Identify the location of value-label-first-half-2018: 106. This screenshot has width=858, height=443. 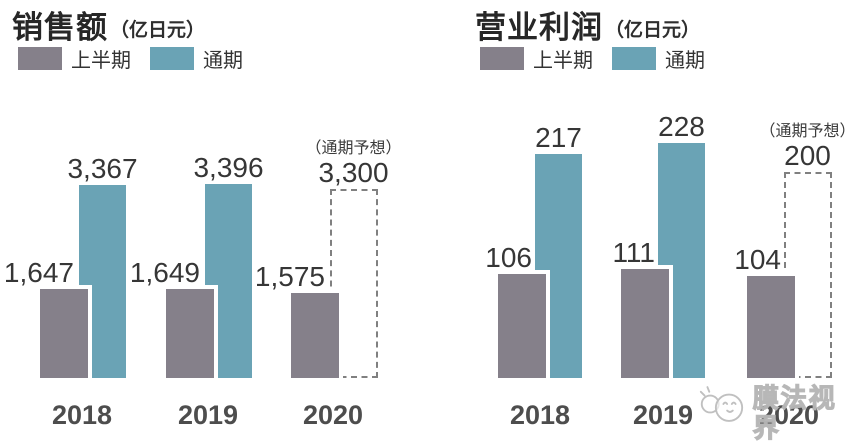
(508, 257).